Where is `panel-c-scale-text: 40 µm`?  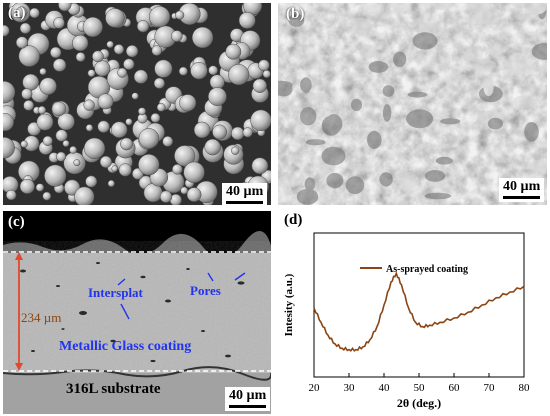 panel-c-scale-text: 40 µm is located at coordinates (248, 395).